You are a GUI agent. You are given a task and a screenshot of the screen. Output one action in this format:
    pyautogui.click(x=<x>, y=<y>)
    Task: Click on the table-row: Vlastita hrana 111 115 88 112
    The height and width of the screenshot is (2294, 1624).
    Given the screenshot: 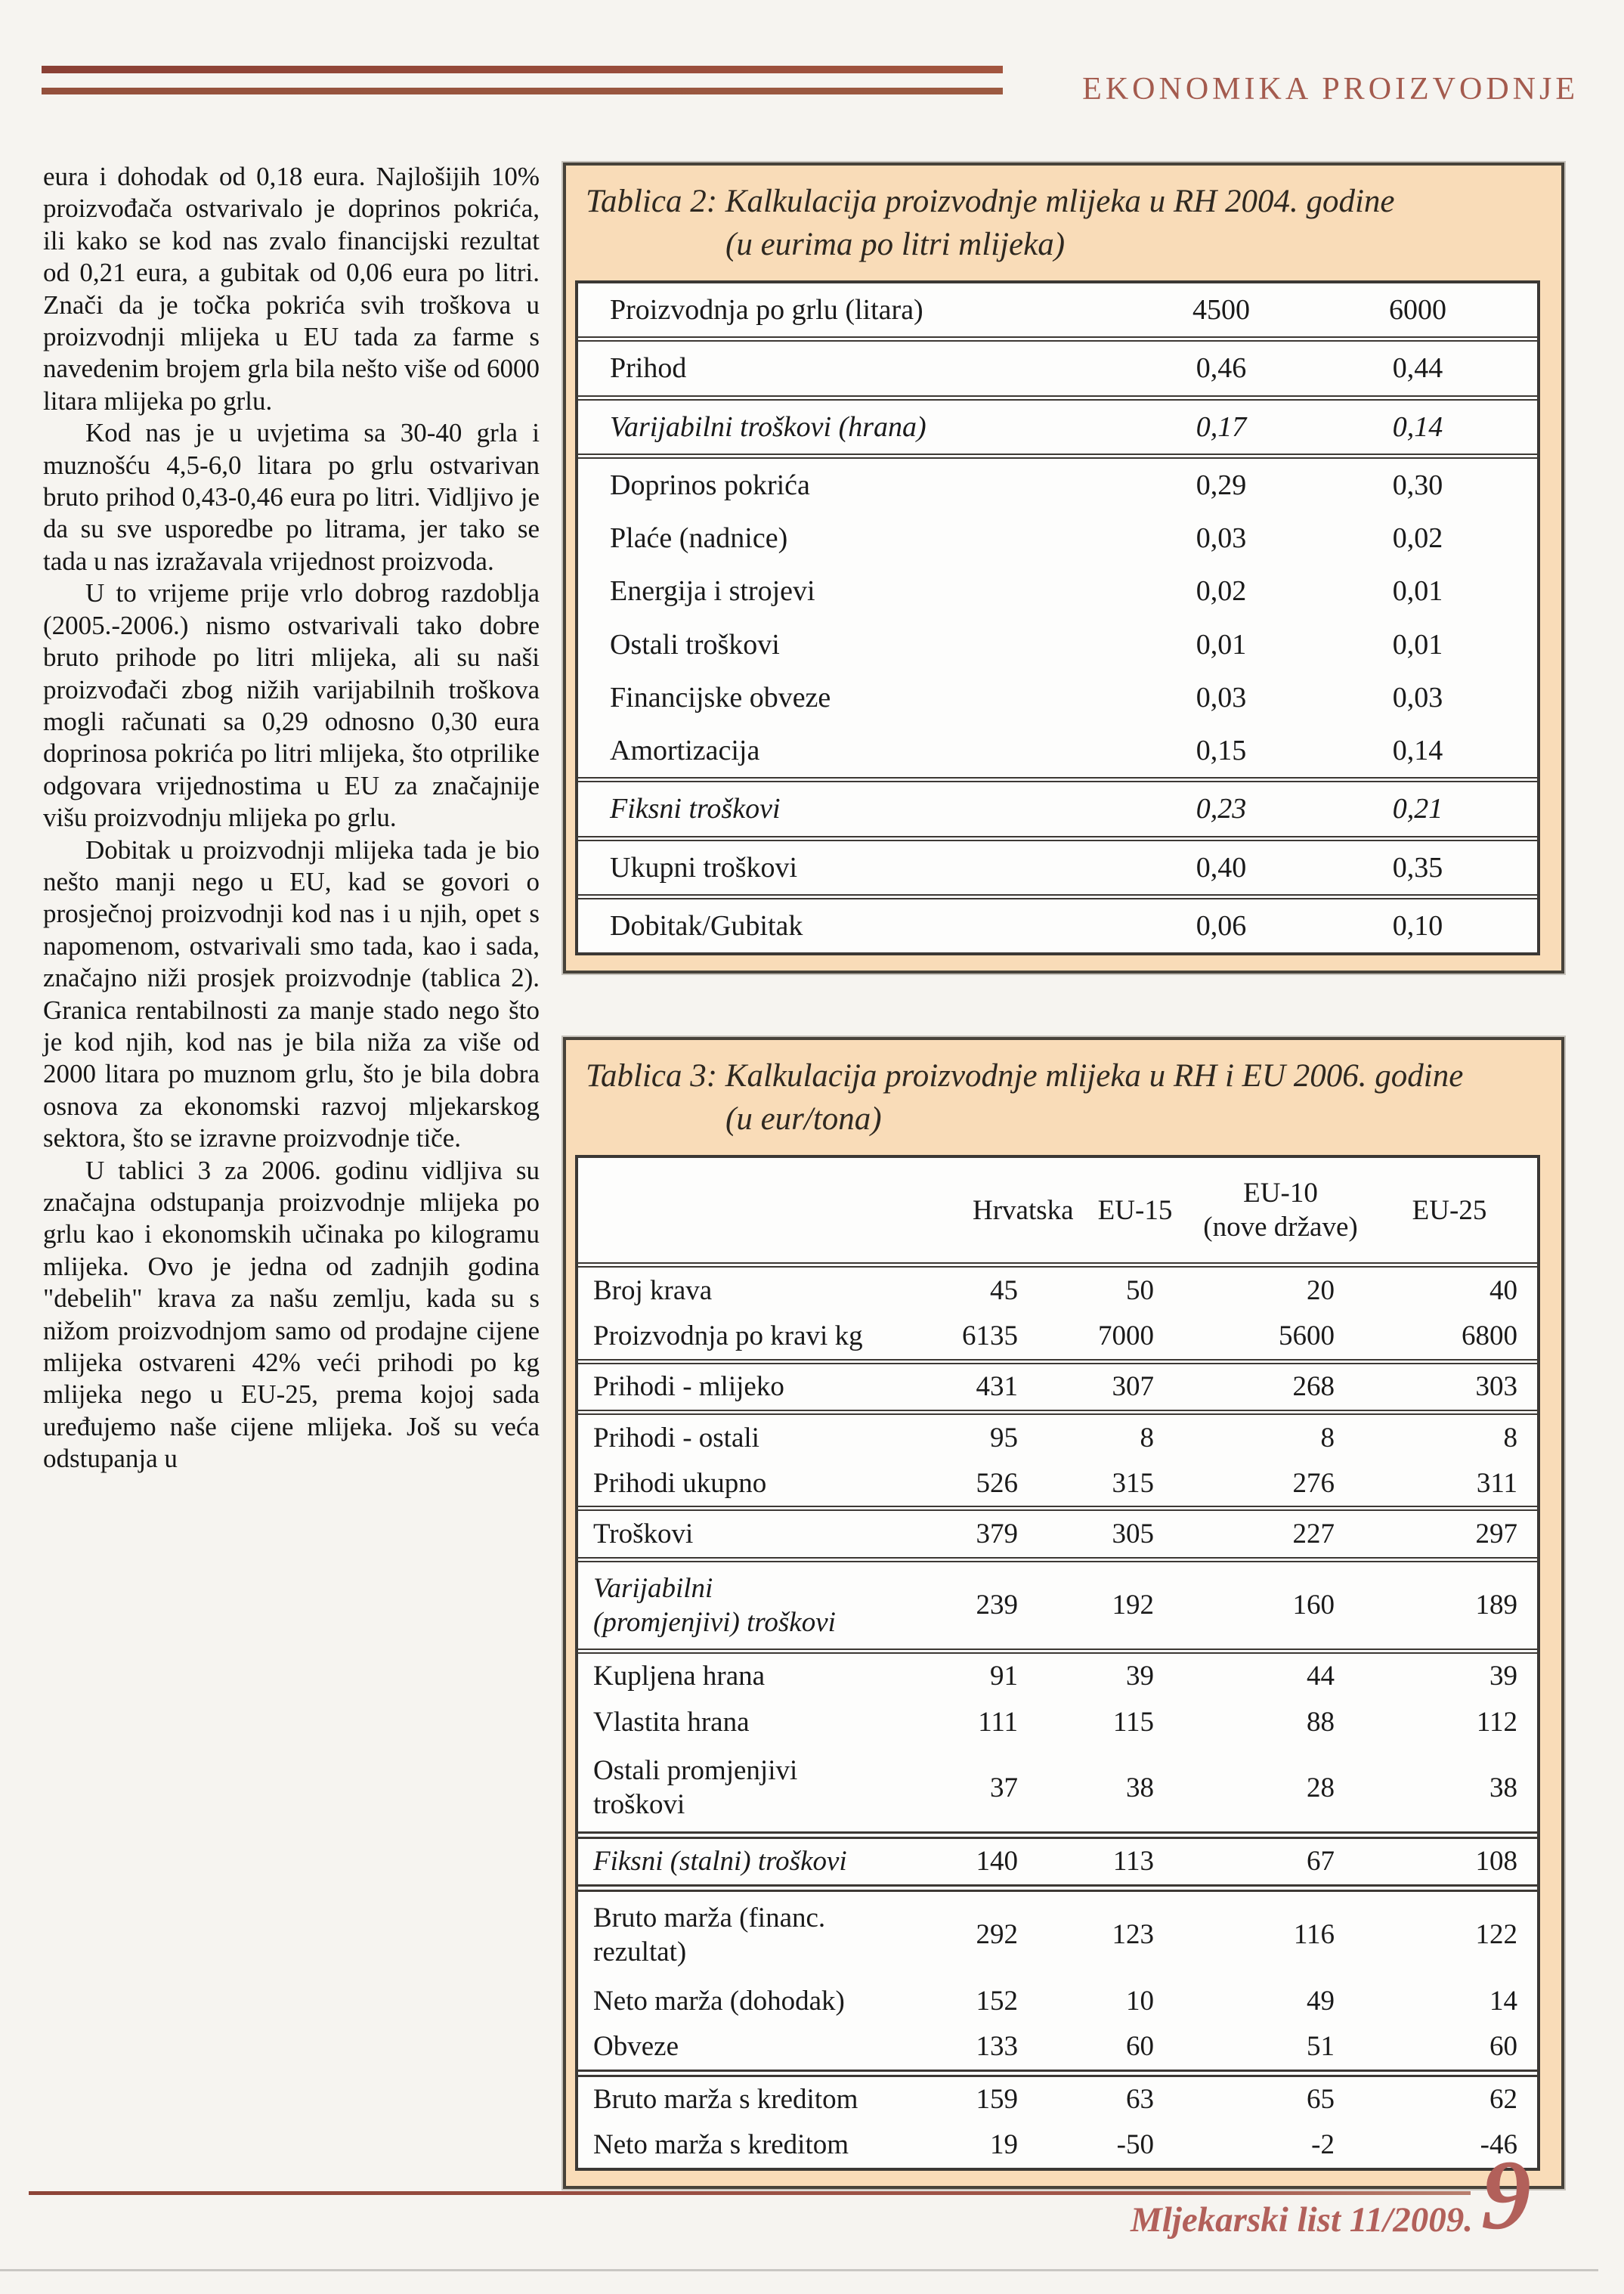 What is the action you would take?
    pyautogui.click(x=1057, y=1721)
    